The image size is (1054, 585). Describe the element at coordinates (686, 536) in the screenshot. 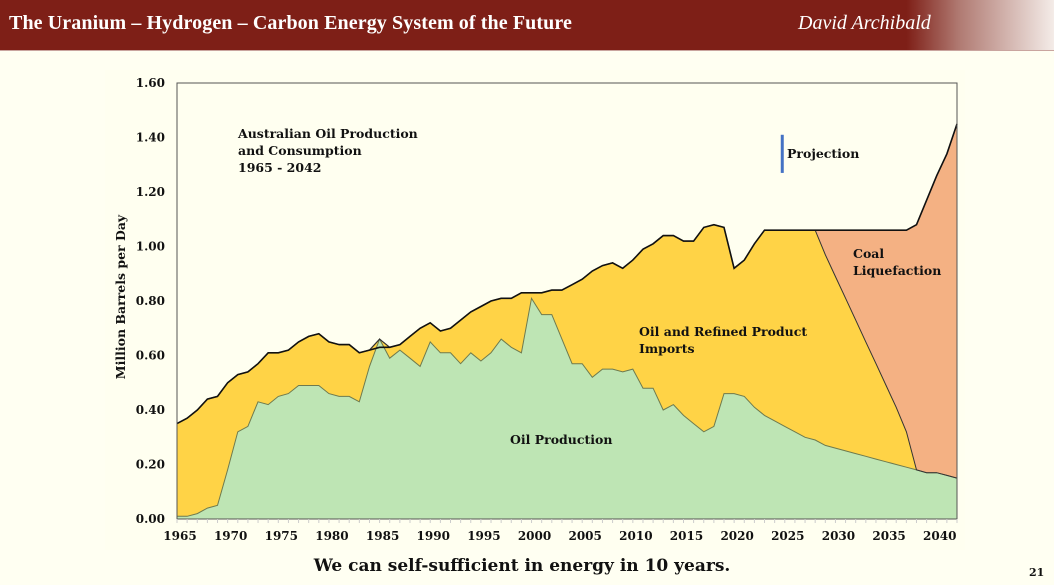

I see `x-tick-label: 2015` at that location.